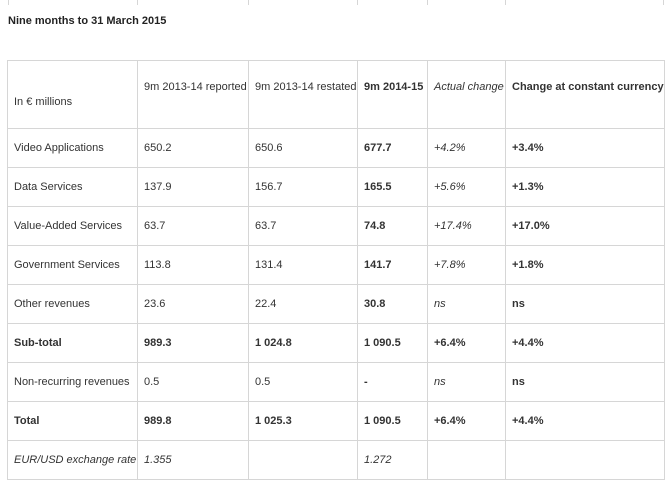 The width and height of the screenshot is (672, 480). What do you see at coordinates (303, 187) in the screenshot?
I see `cell-restated: 156.7` at bounding box center [303, 187].